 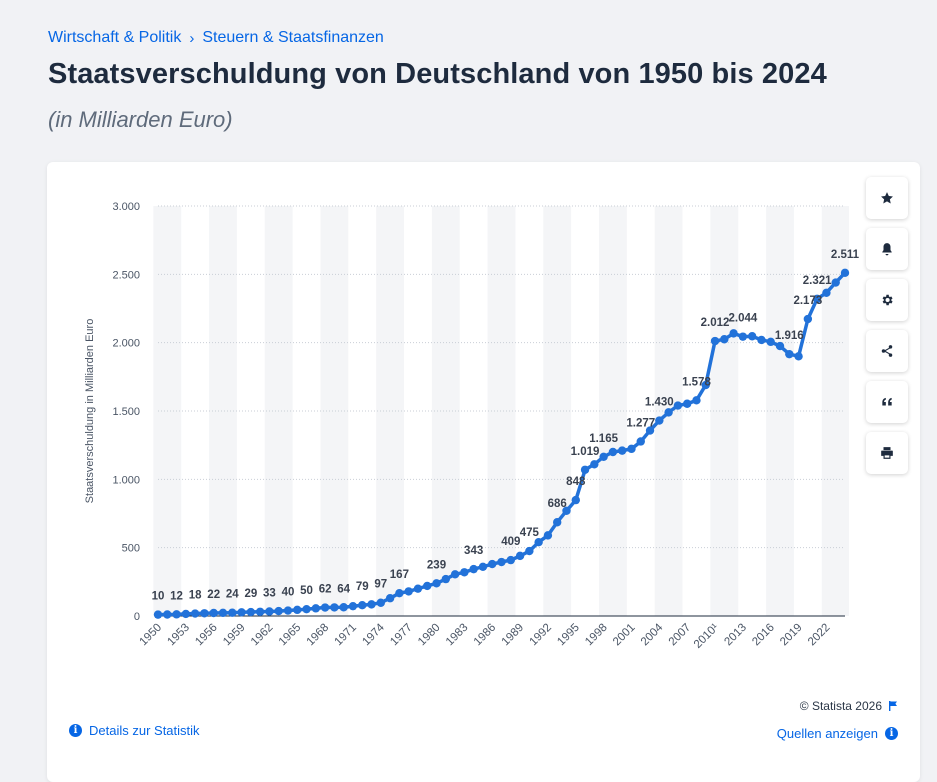 What do you see at coordinates (213, 595) in the screenshot?
I see `data-label: 22` at bounding box center [213, 595].